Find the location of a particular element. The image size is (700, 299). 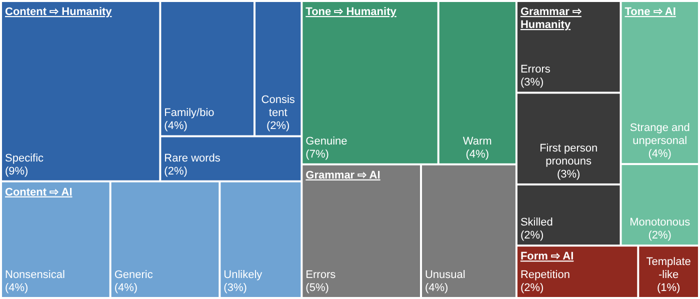

category-label: Rare words is located at coordinates (192, 158).